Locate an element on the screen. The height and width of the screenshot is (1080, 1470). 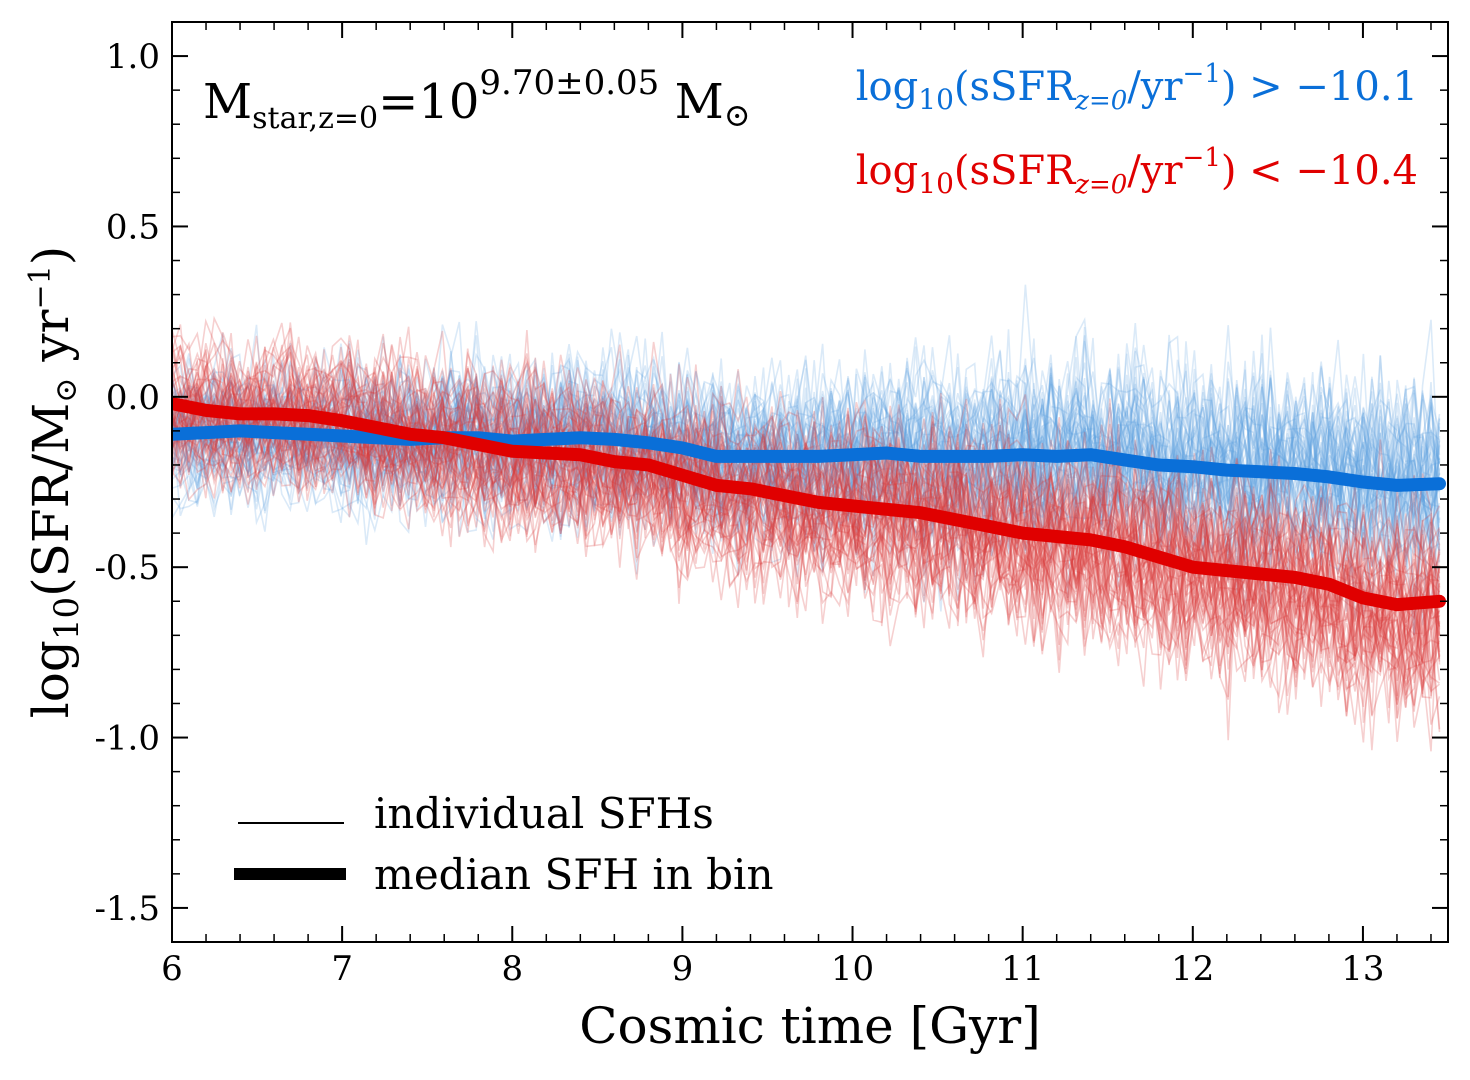
x-tick-label: 13 is located at coordinates (1362, 969).